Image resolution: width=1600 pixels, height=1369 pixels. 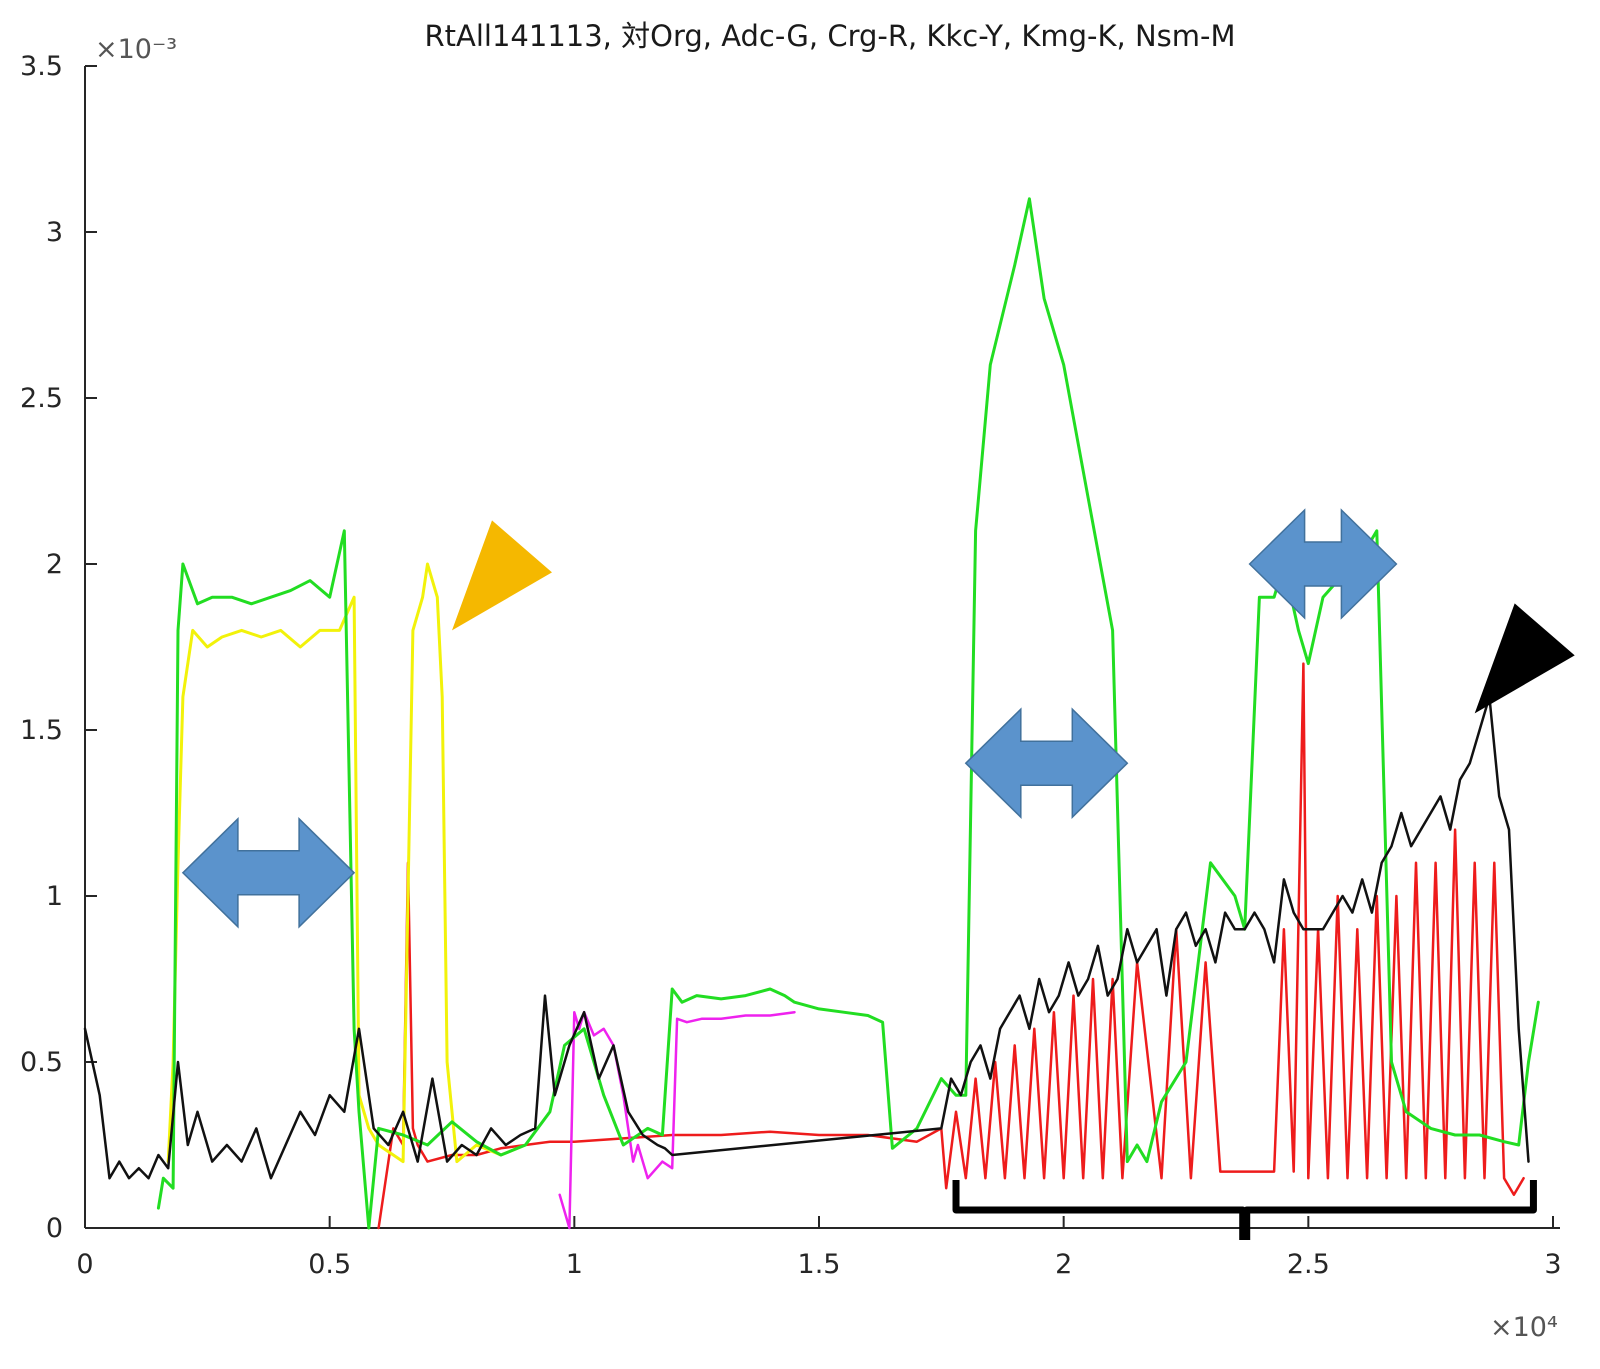 What do you see at coordinates (41, 66) in the screenshot?
I see `y-tick-label: 3.5` at bounding box center [41, 66].